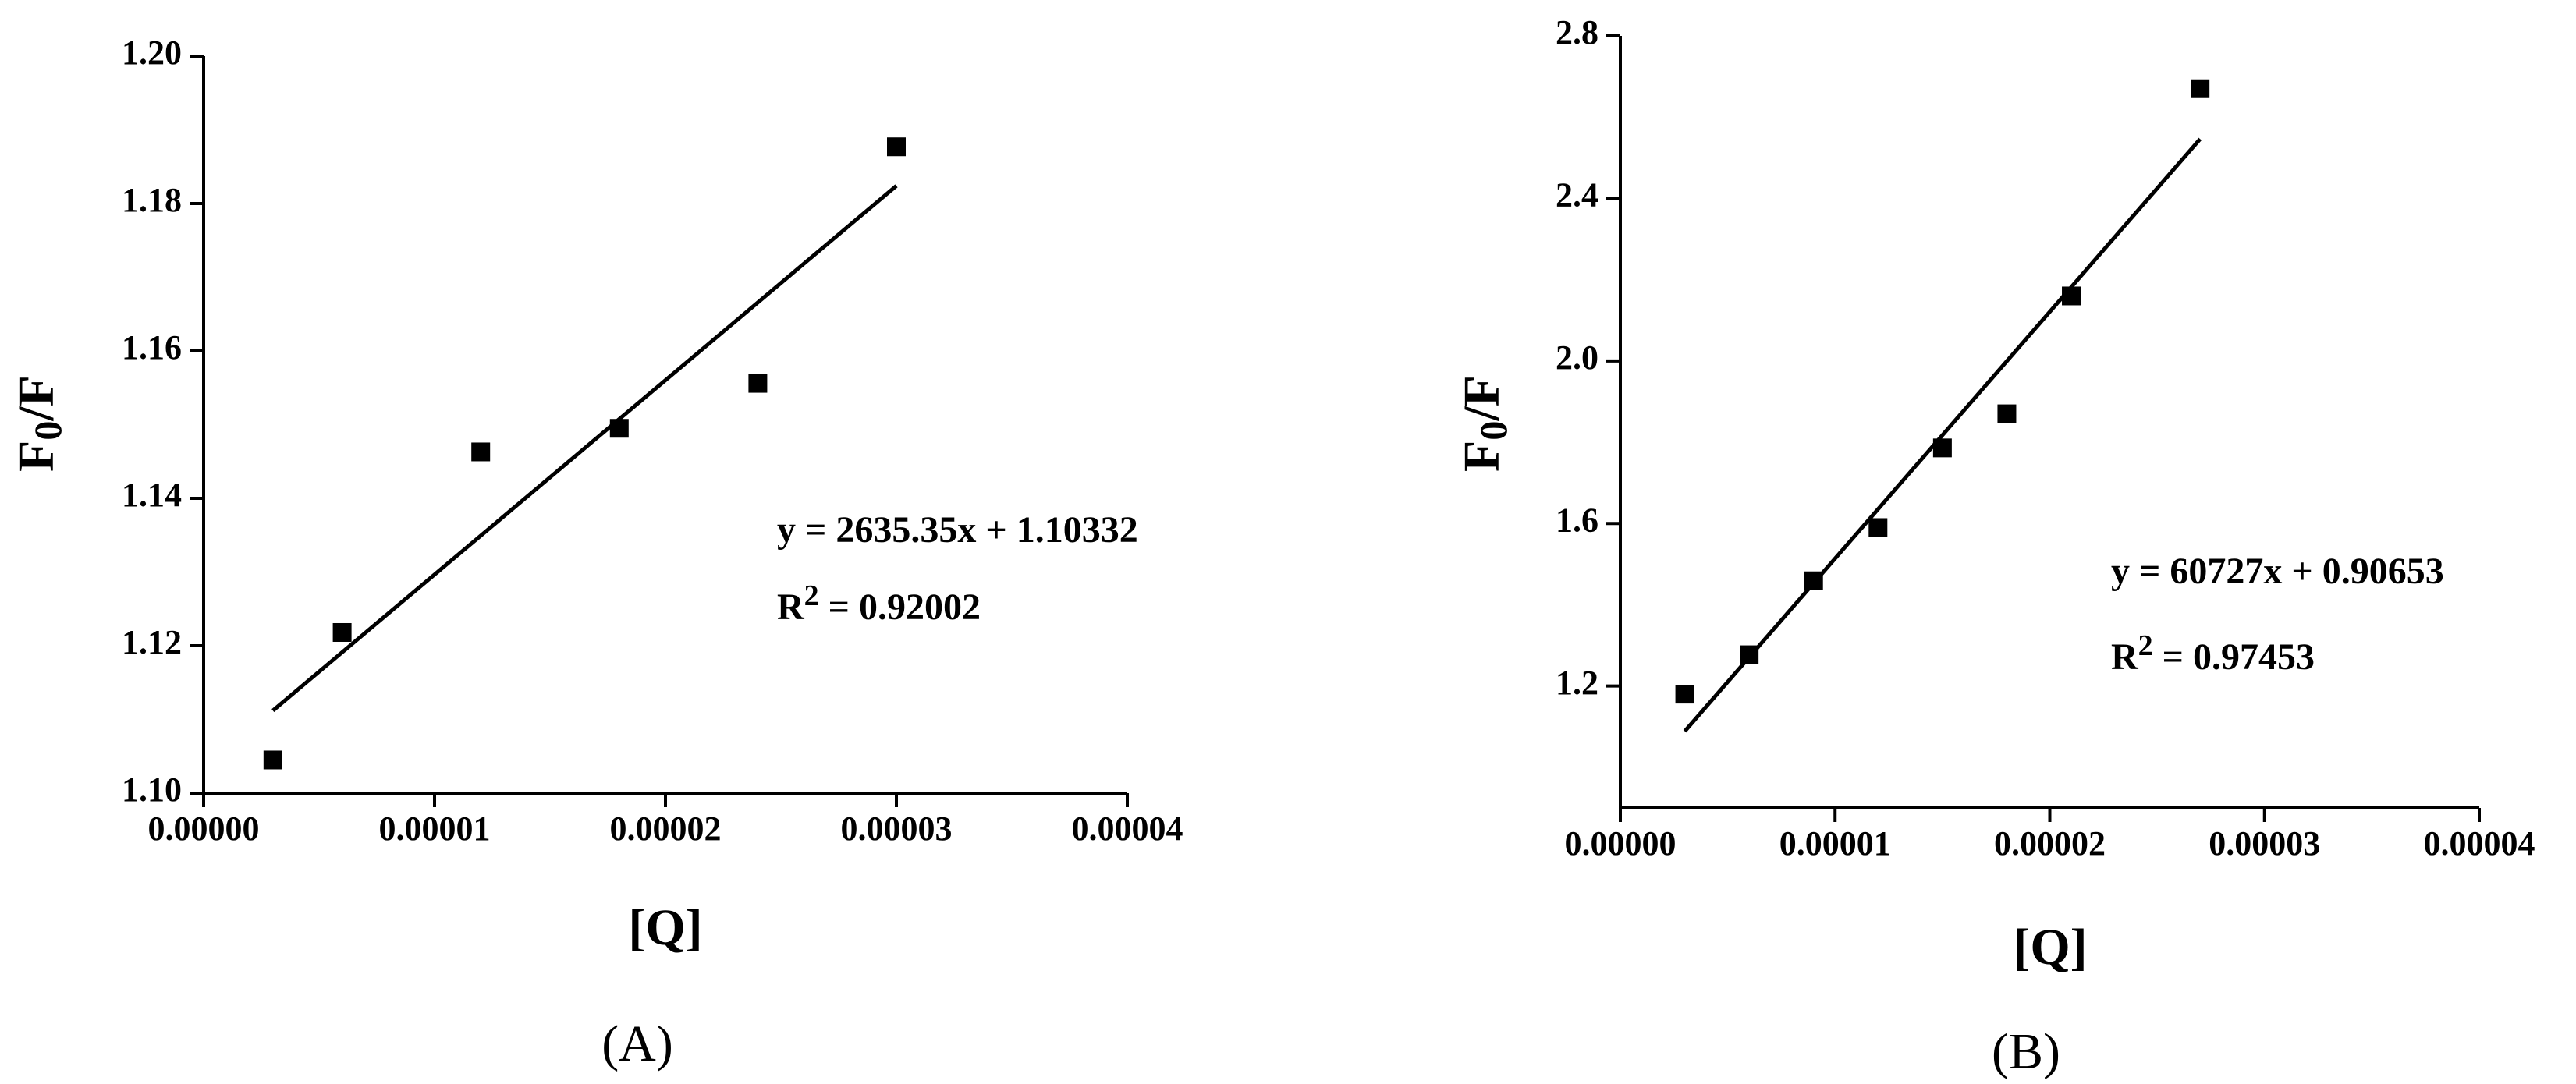  What do you see at coordinates (1577, 195) in the screenshot?
I see `y-tick-label: 2.4` at bounding box center [1577, 195].